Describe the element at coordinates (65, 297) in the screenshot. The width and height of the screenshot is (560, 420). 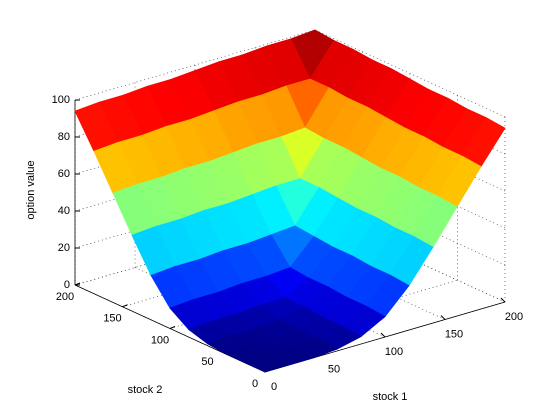
I see `y-tick-label: 200` at that location.